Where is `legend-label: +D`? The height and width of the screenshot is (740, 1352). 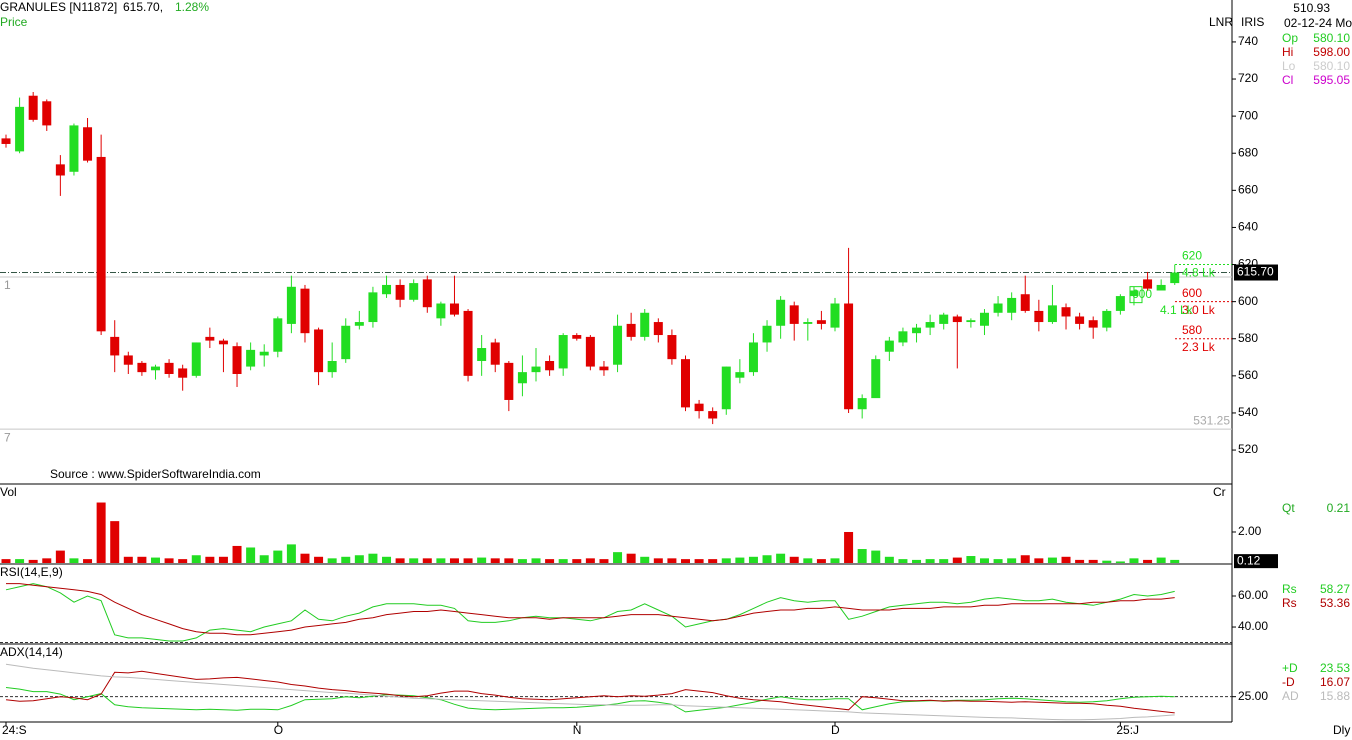 legend-label: +D is located at coordinates (1290, 668).